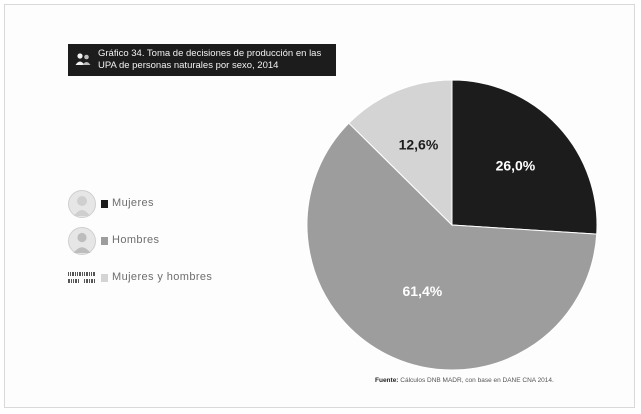 Image resolution: width=641 pixels, height=414 pixels. Describe the element at coordinates (82, 204) in the screenshot. I see `woman-avatar-icon` at that location.